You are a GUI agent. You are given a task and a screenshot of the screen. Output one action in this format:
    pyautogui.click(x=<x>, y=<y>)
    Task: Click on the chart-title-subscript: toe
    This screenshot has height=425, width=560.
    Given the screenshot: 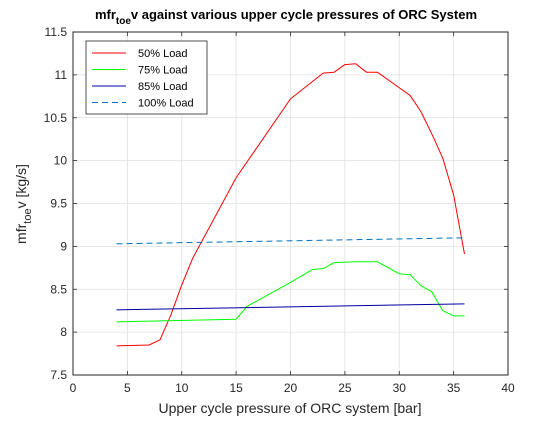 What is the action you would take?
    pyautogui.click(x=123, y=21)
    